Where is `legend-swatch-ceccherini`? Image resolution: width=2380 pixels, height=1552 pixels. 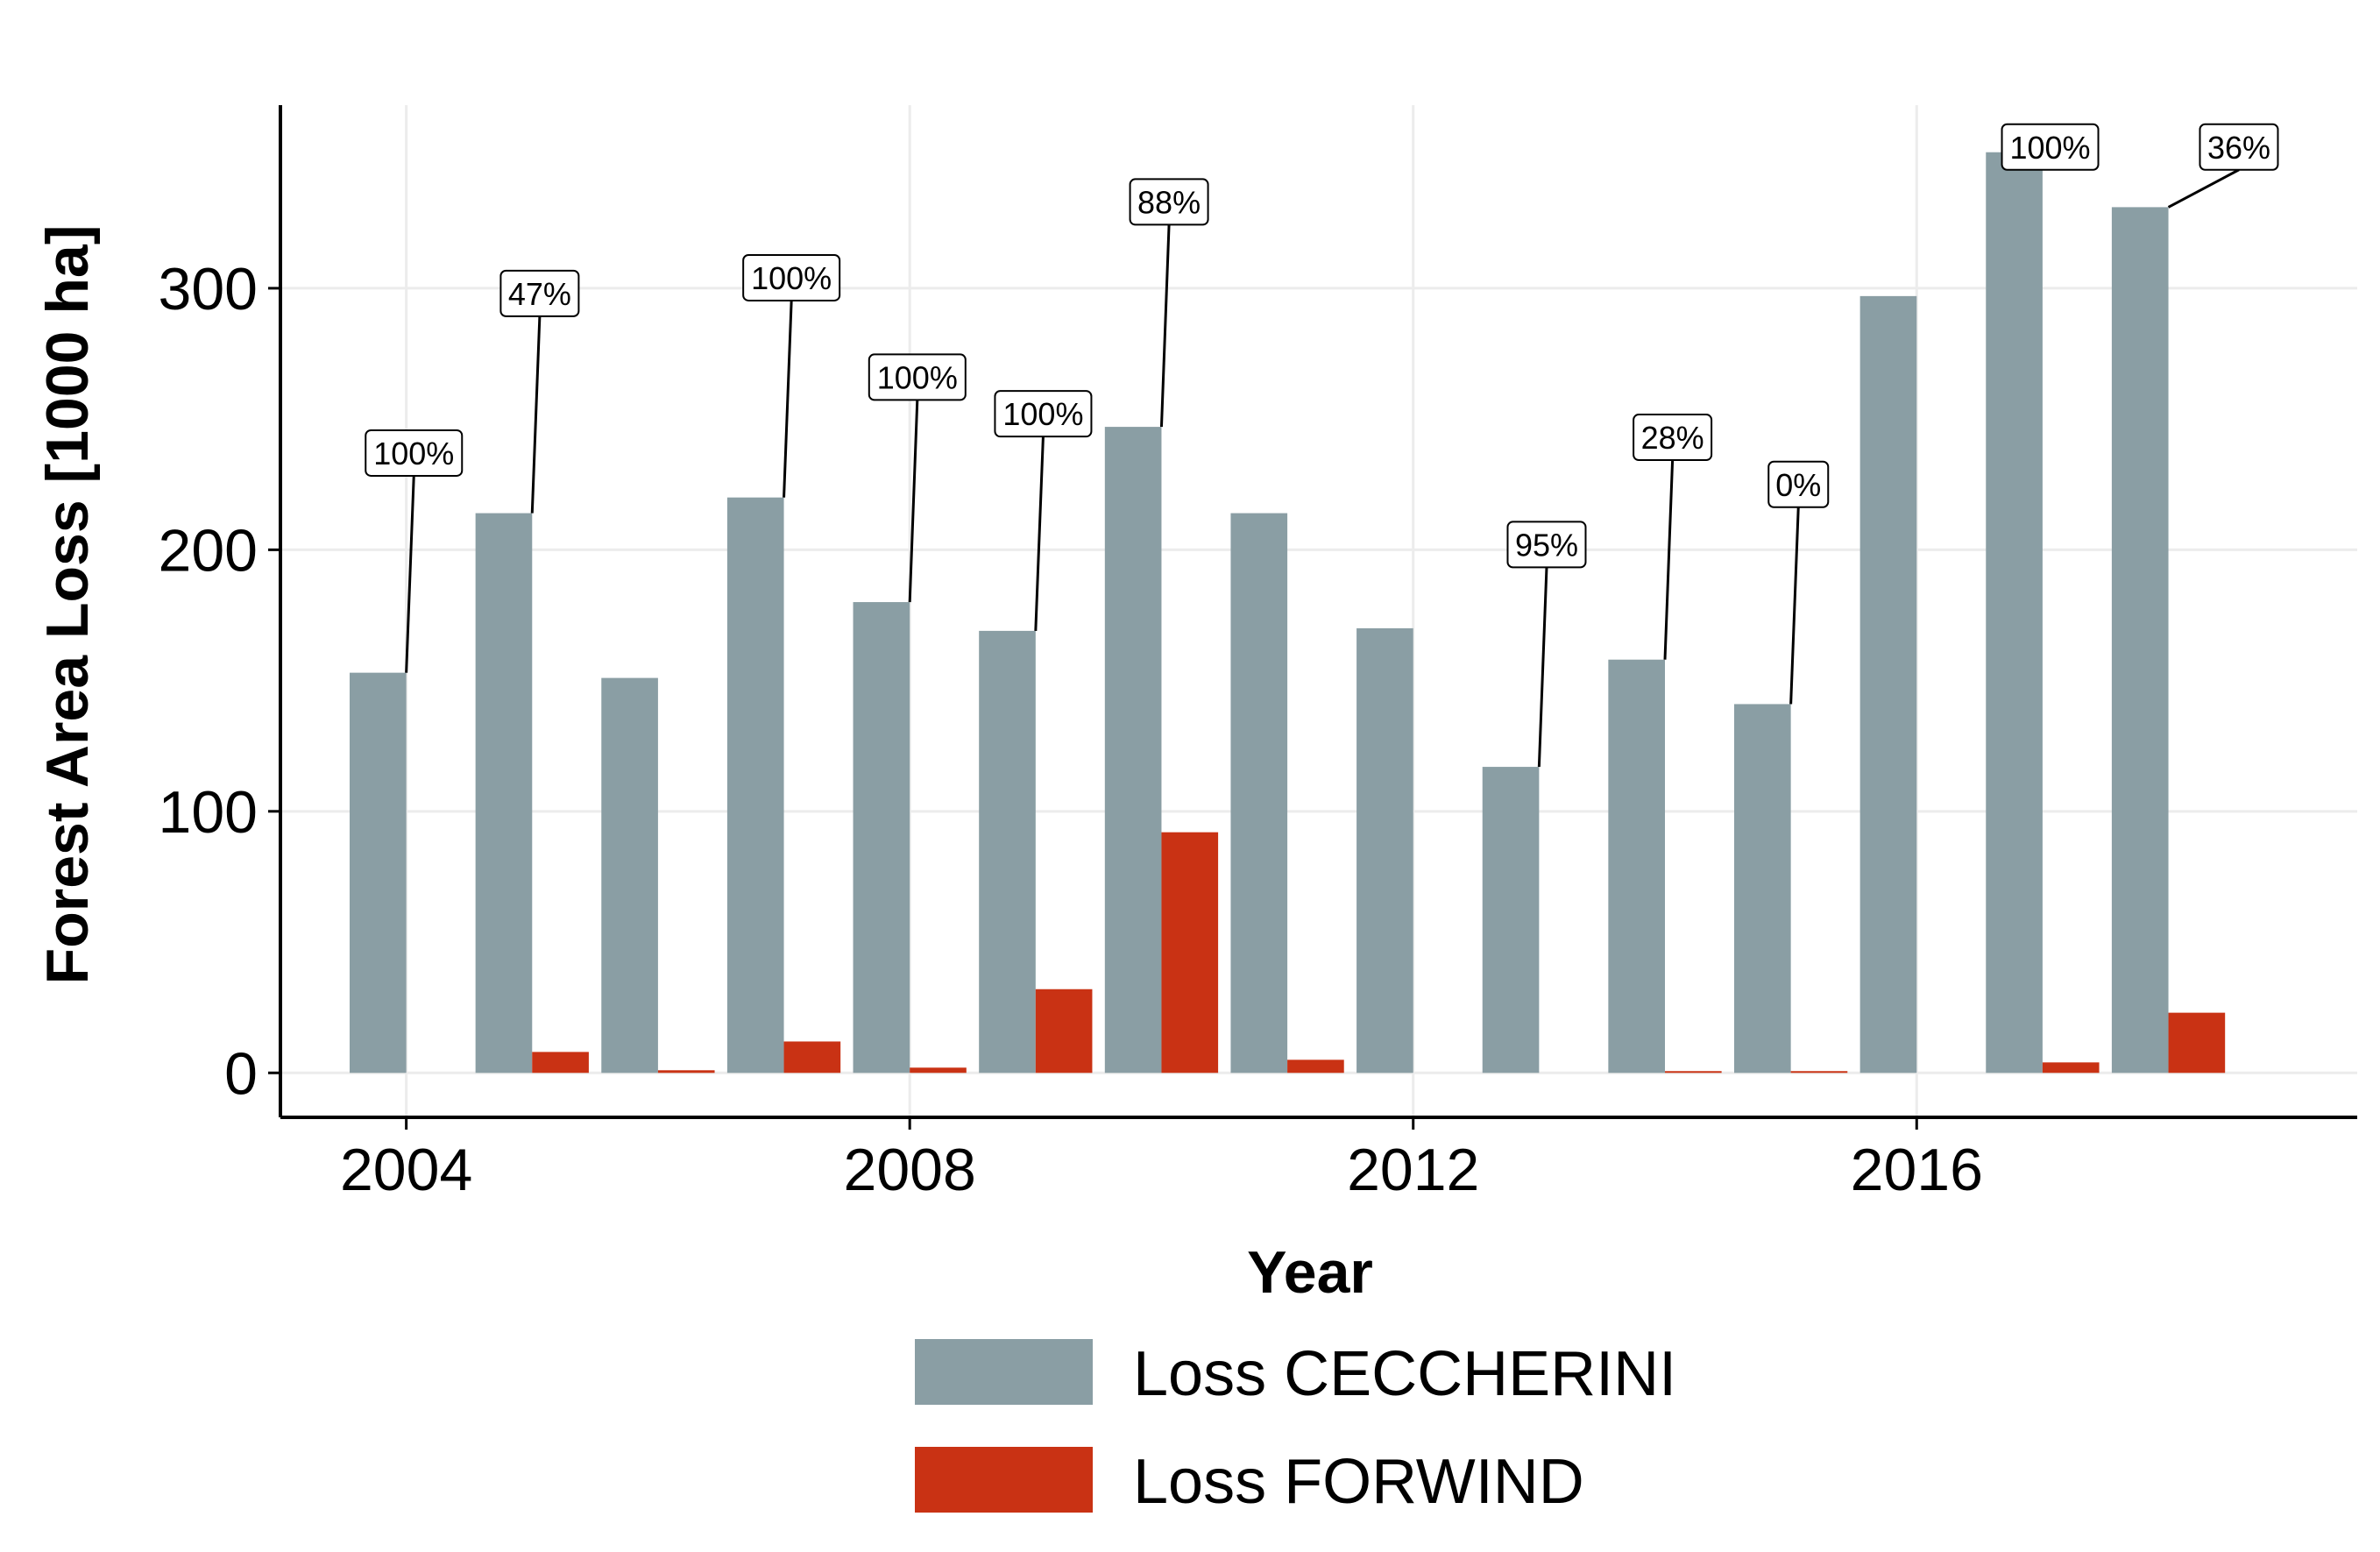
legend-swatch-ceccherini is located at coordinates (1004, 1372).